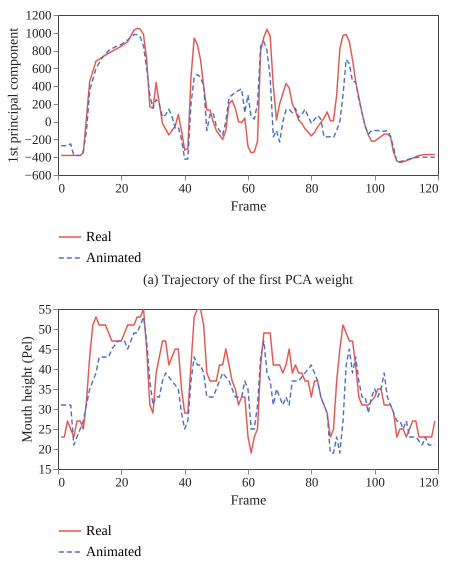 The width and height of the screenshot is (459, 583). Describe the element at coordinates (42, 86) in the screenshot. I see `y-tick-label: 400` at that location.